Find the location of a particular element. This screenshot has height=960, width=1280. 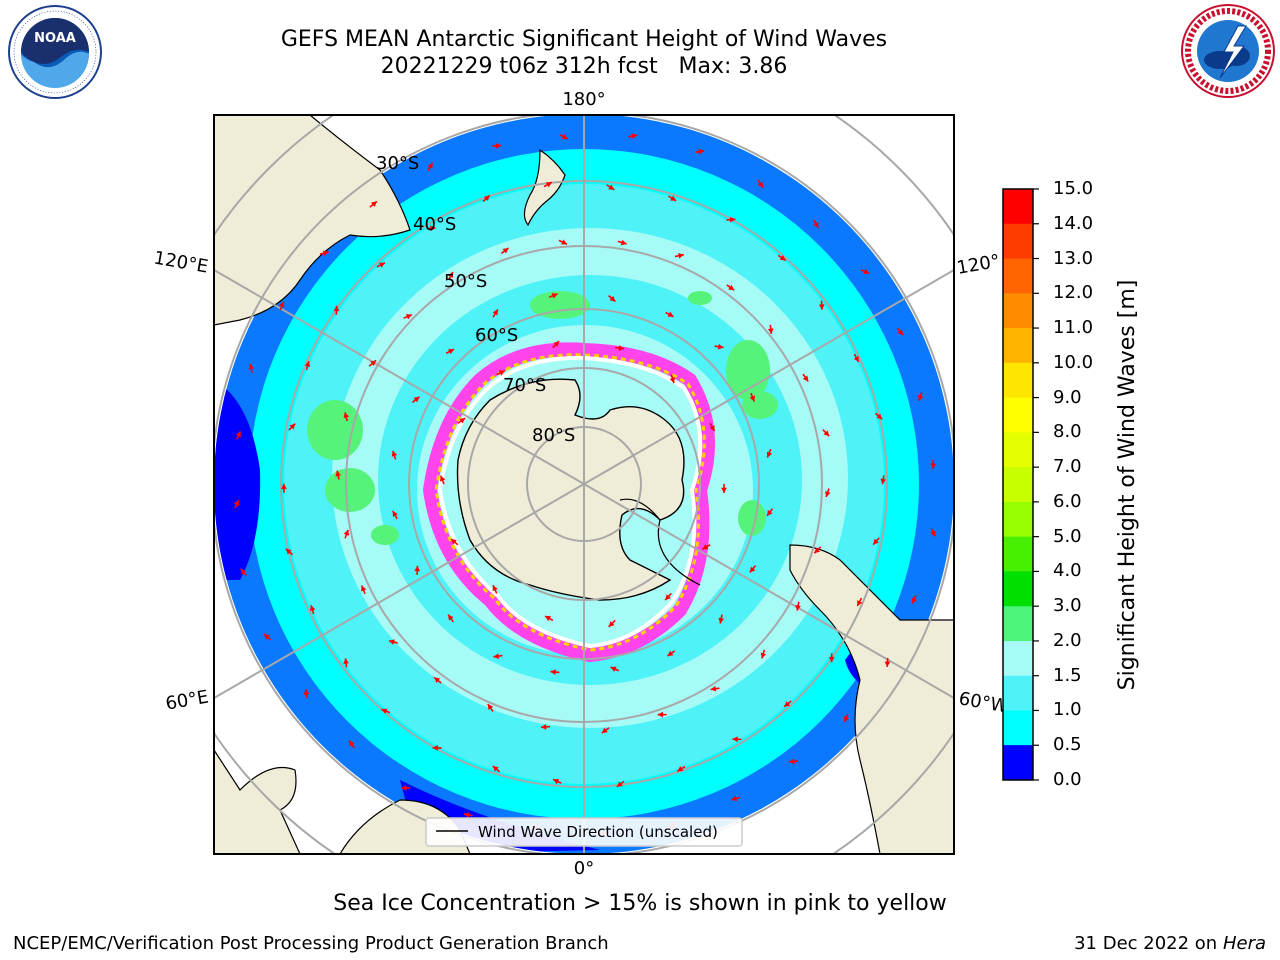

lat-label-70s: 70°S is located at coordinates (524, 385).